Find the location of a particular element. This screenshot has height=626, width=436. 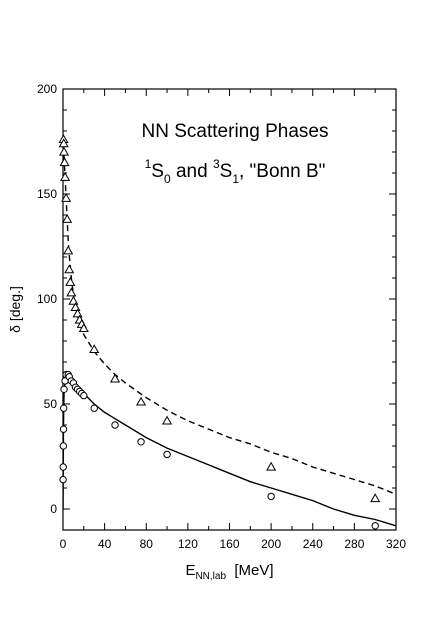

y-tick-label: 50 is located at coordinates (51, 404).